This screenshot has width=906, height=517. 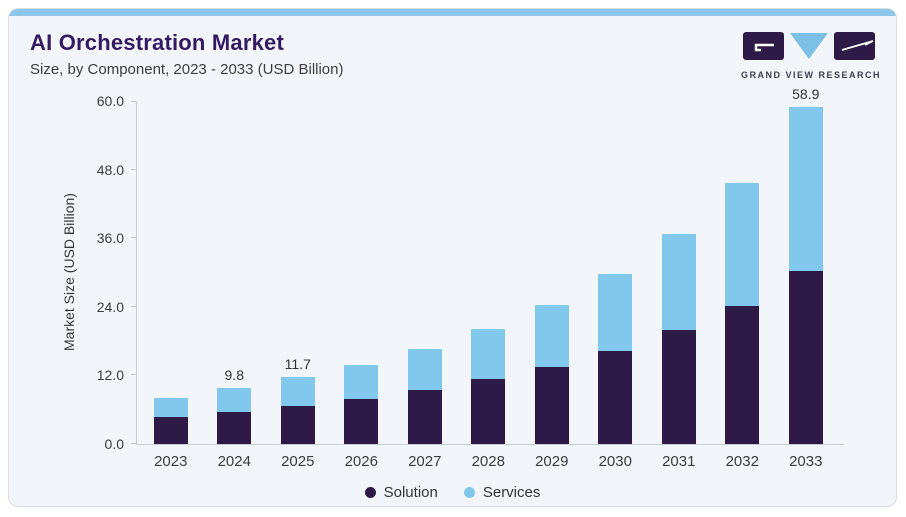 What do you see at coordinates (110, 375) in the screenshot?
I see `y-axis-tick-label: 12.0` at bounding box center [110, 375].